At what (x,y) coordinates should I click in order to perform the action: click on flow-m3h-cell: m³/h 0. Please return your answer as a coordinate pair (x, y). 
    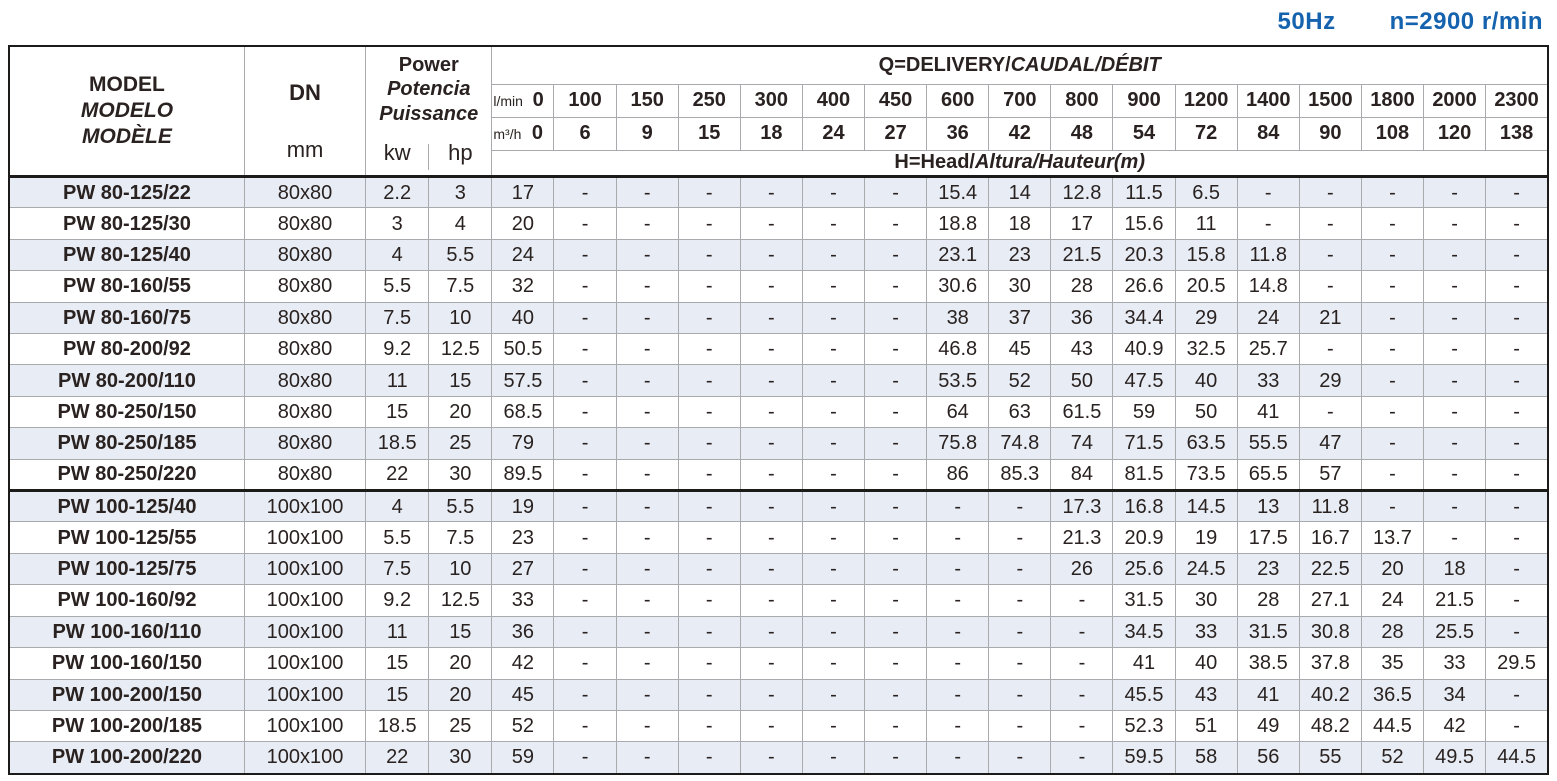
    Looking at the image, I should click on (523, 133).